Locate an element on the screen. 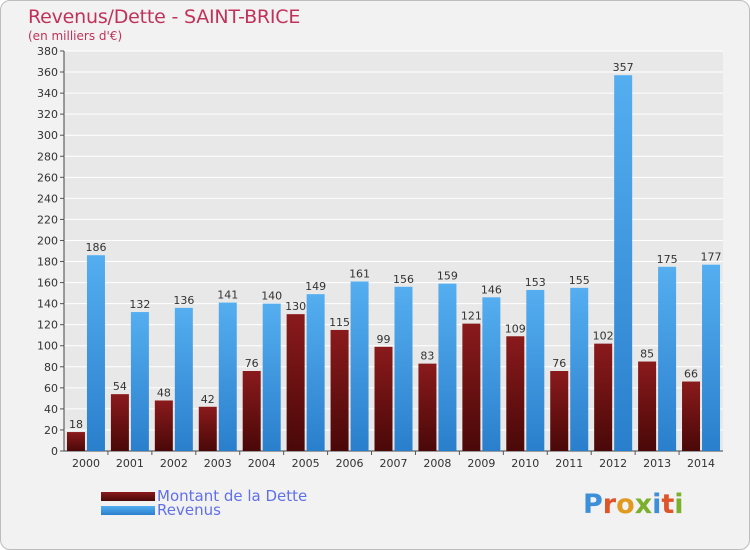 The height and width of the screenshot is (550, 750). data-label-revenus: 155 is located at coordinates (579, 280).